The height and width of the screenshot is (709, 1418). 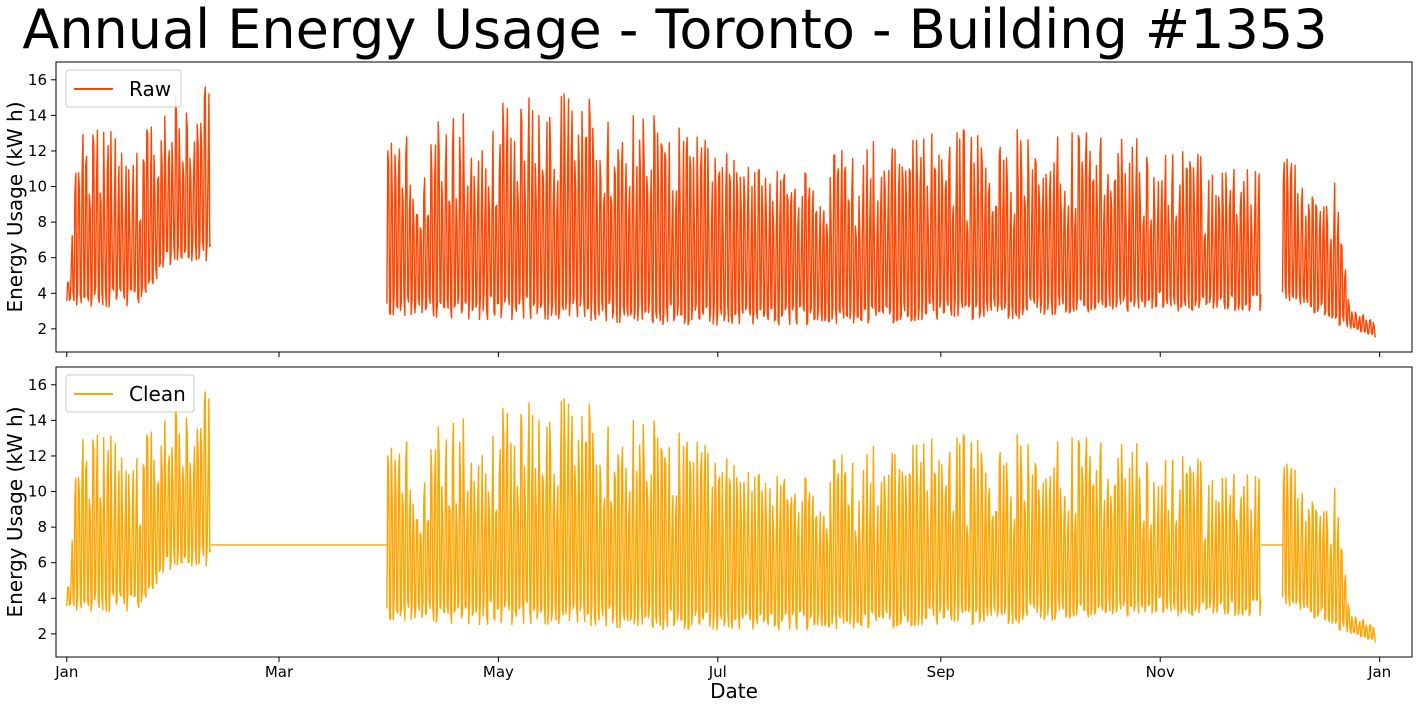 I want to click on x-tick-label: Nov, so click(x=1160, y=672).